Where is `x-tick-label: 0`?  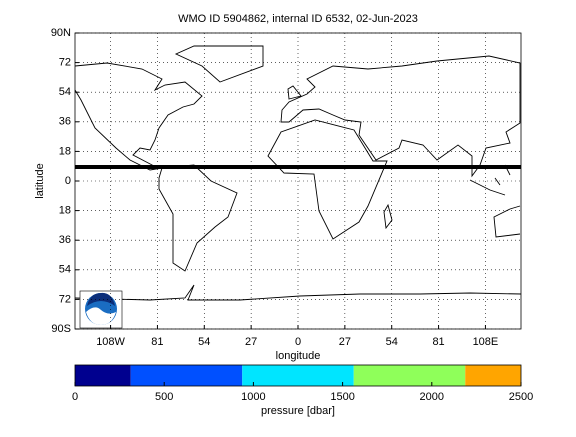 x-tick-label: 0 is located at coordinates (298, 342).